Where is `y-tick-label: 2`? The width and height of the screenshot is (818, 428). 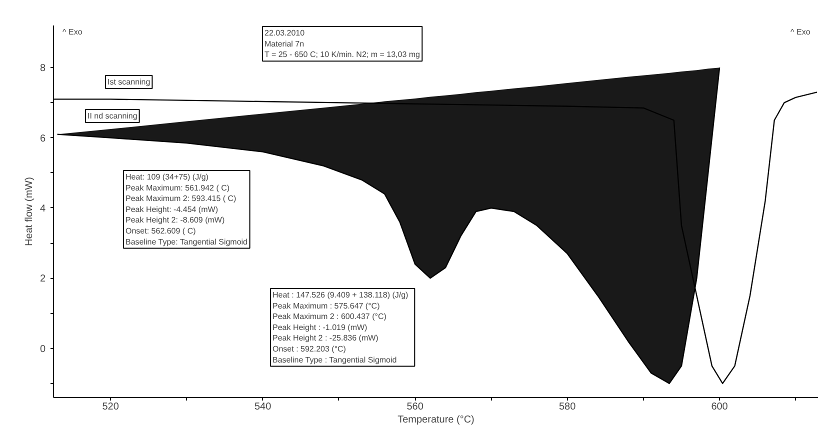
y-tick-label: 2 is located at coordinates (43, 279).